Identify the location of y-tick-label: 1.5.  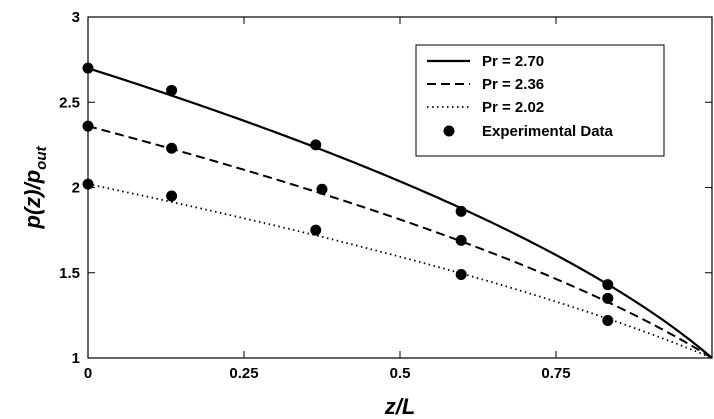
(69, 273).